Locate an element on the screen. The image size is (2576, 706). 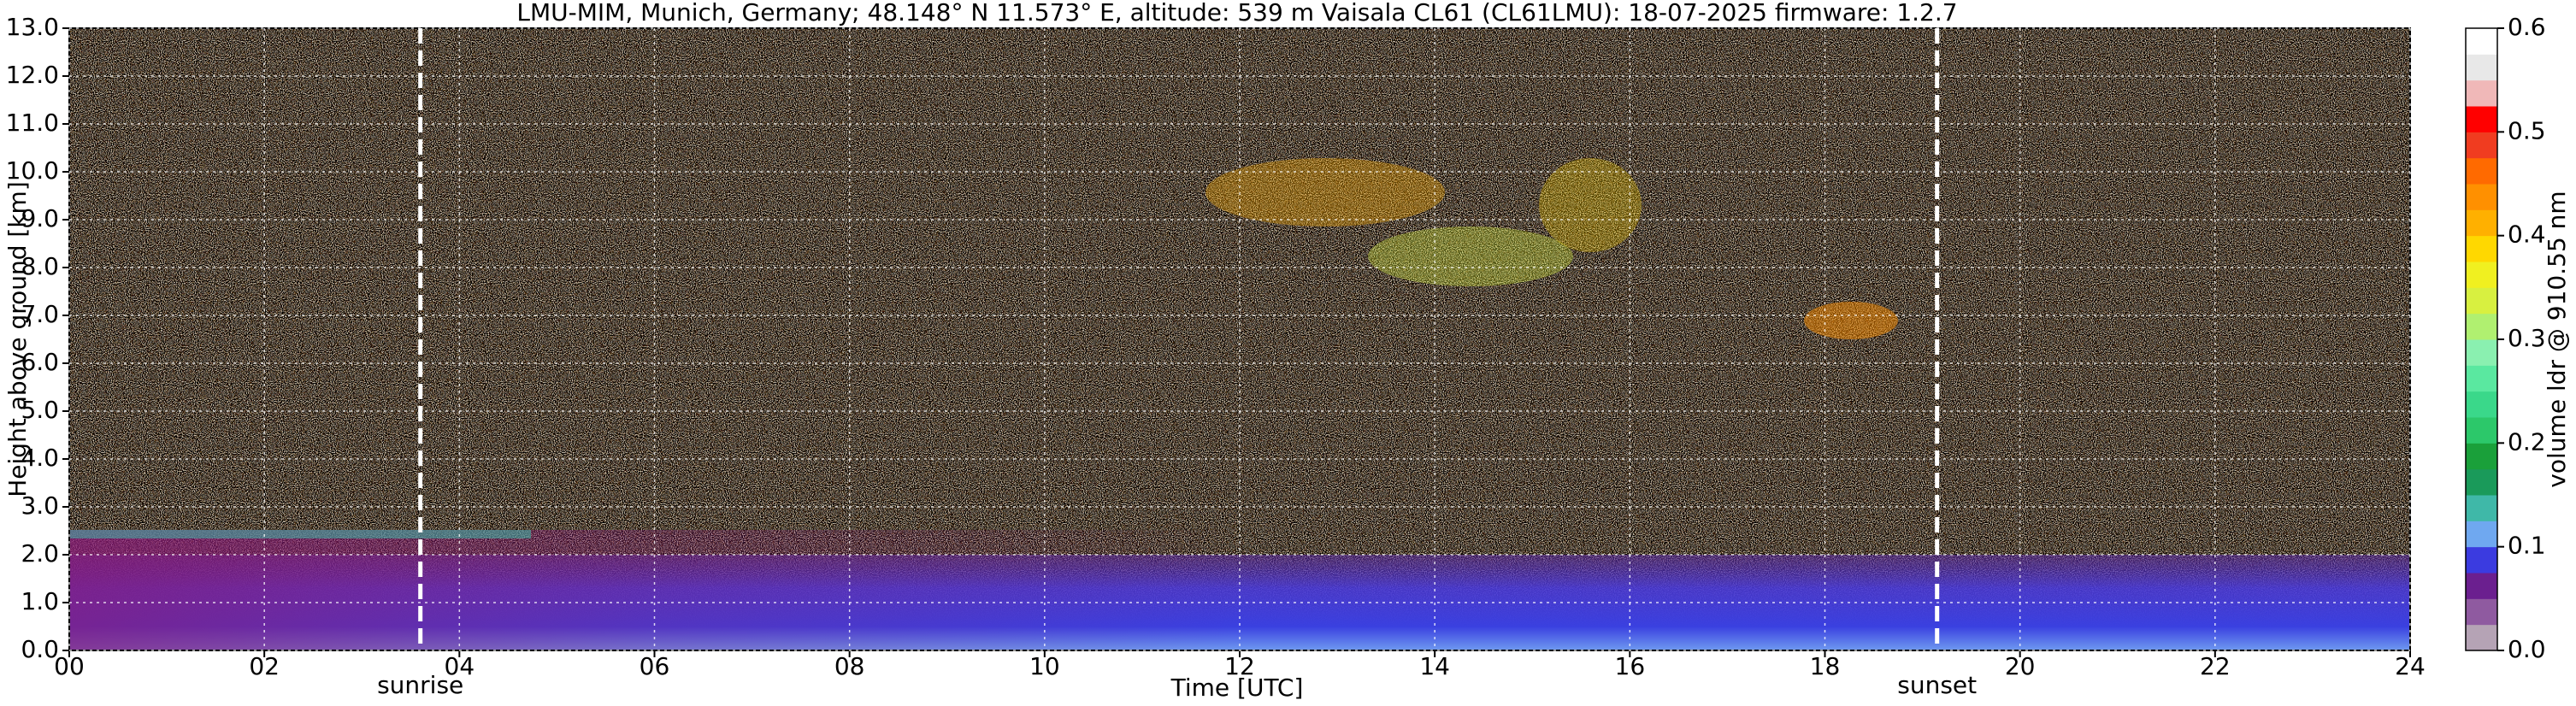
colorbar-tick-label: 0.0 is located at coordinates (2527, 649).